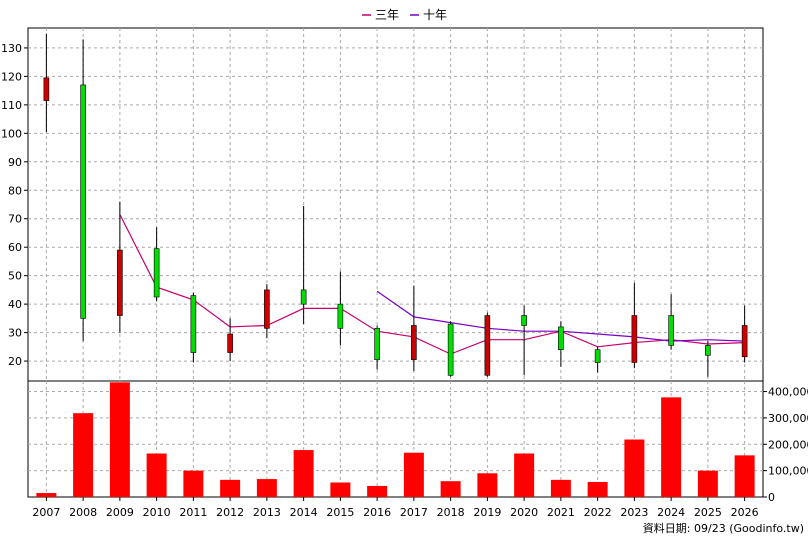  What do you see at coordinates (377, 491) in the screenshot?
I see `volume-bar-2016` at bounding box center [377, 491].